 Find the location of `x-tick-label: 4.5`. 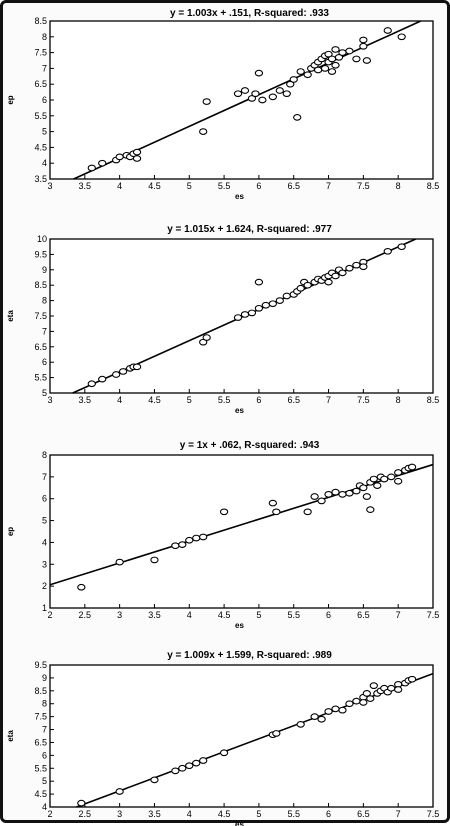

x-tick-label: 4.5 is located at coordinates (154, 186).